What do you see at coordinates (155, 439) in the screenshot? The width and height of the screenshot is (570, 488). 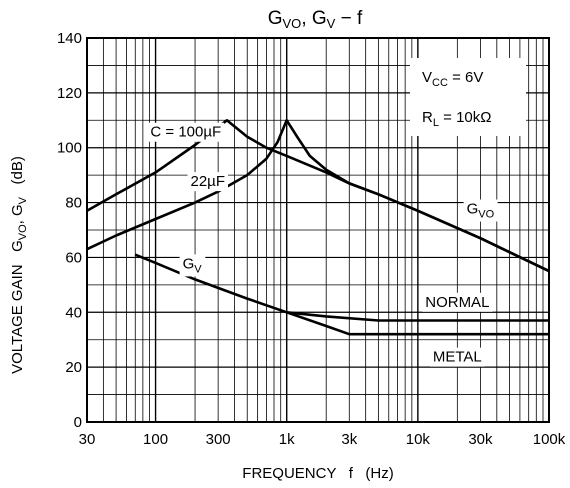 I see `x-tick-label: 100` at bounding box center [155, 439].